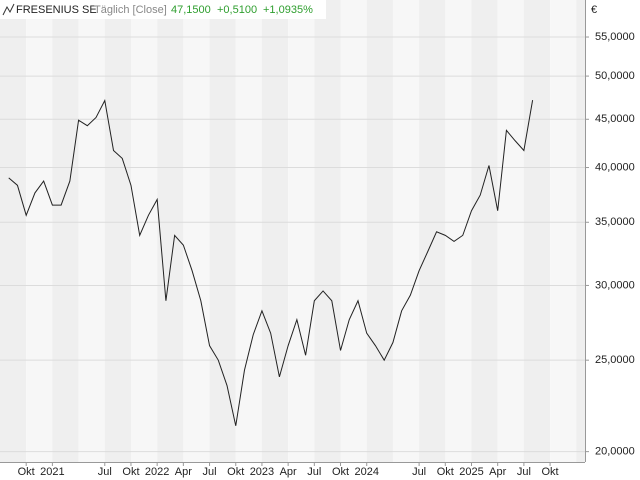  What do you see at coordinates (237, 10) in the screenshot?
I see `header-change: +0,5100` at bounding box center [237, 10].